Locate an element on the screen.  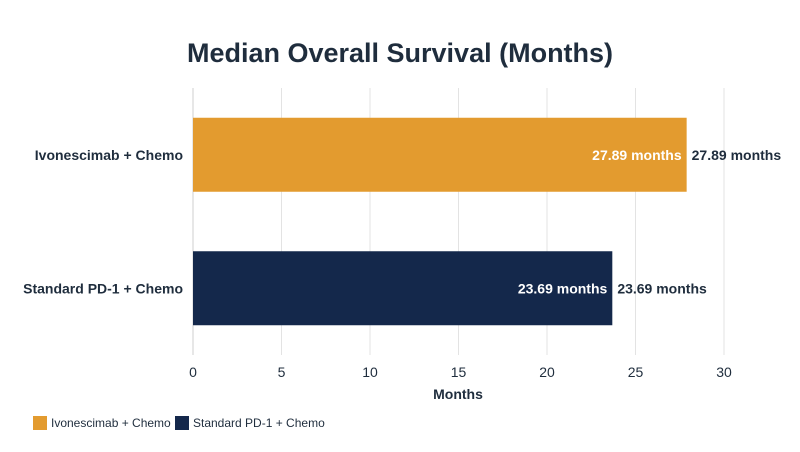
x-tick-label: 0 is located at coordinates (193, 372).